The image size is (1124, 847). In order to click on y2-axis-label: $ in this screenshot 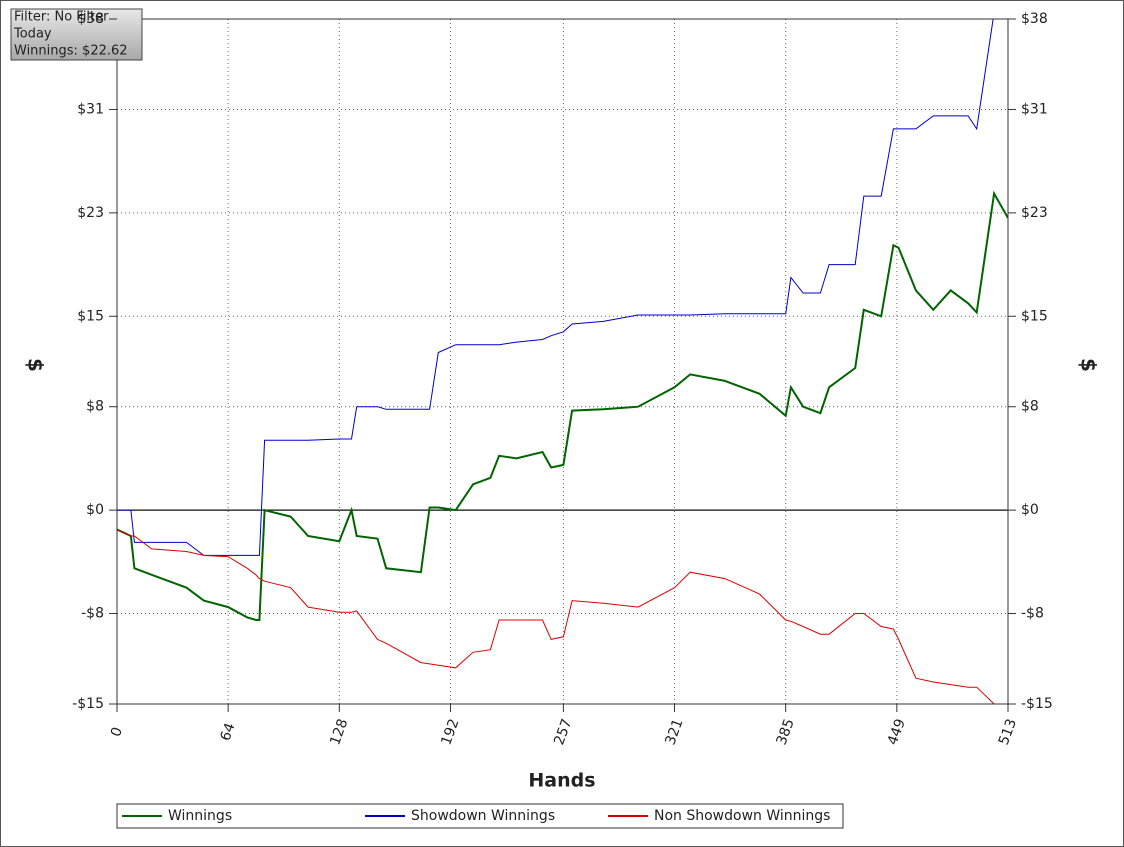, I will do `click(1089, 365)`.